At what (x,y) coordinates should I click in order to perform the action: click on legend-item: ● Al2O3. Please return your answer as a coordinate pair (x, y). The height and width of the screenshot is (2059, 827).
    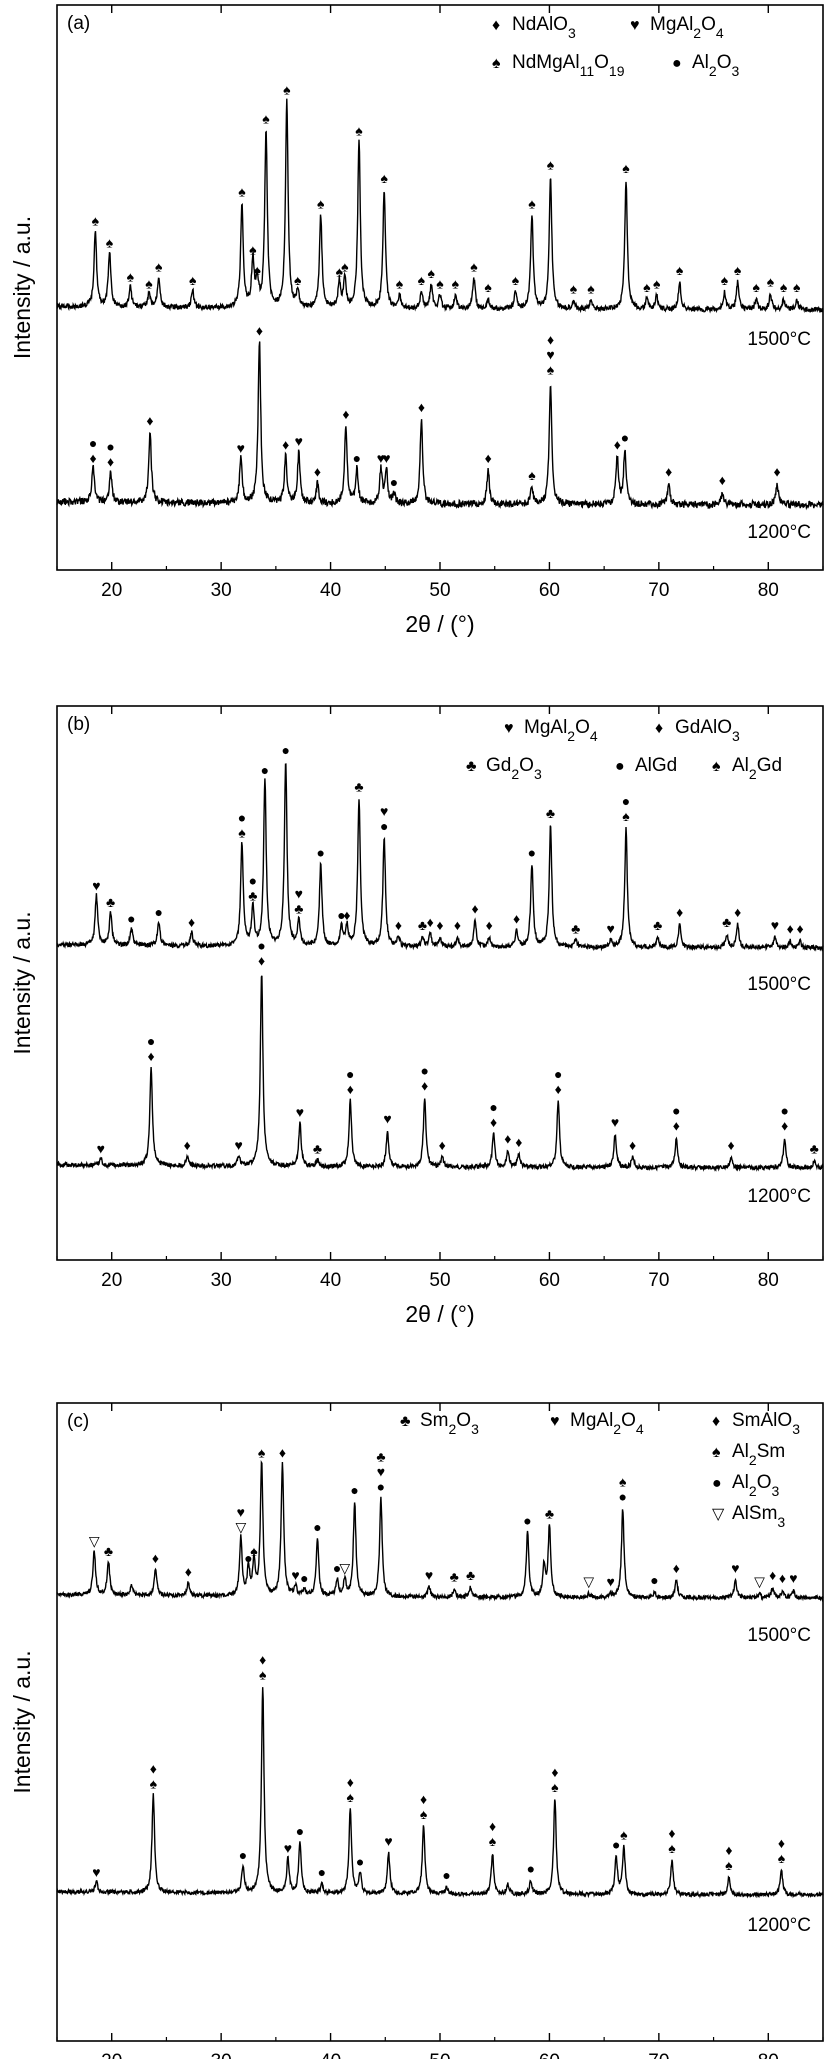
    Looking at the image, I should click on (745, 1485).